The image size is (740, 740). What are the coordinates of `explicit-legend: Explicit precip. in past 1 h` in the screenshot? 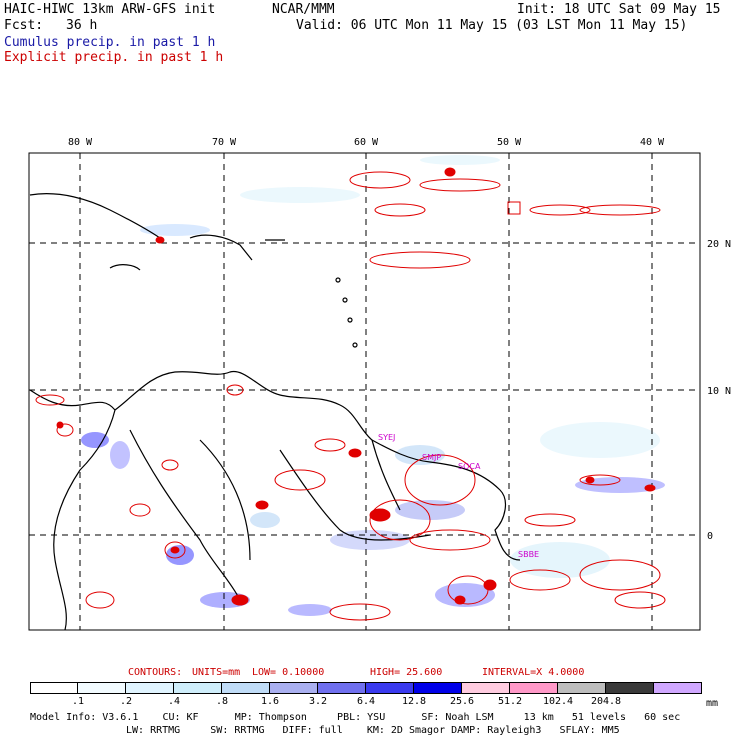 It's located at (114, 57).